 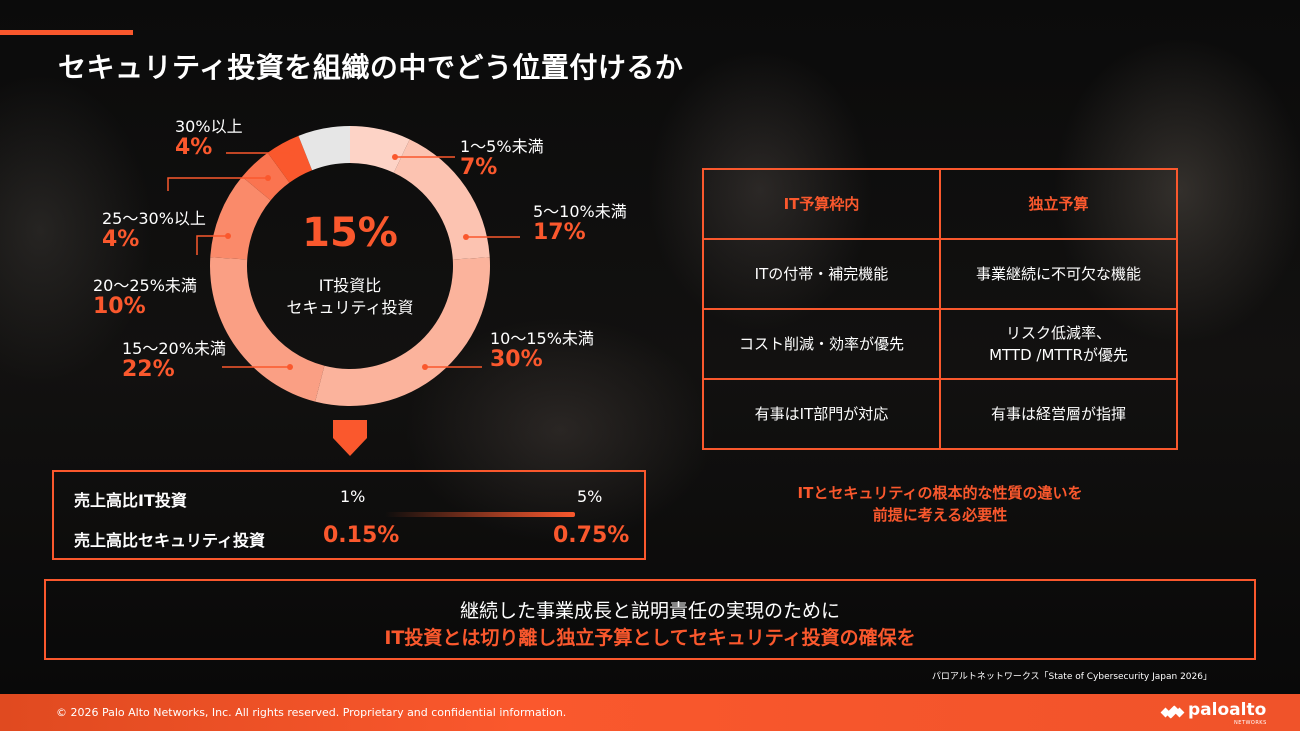 What do you see at coordinates (1172, 712) in the screenshot?
I see `paloalto-logo-icon` at bounding box center [1172, 712].